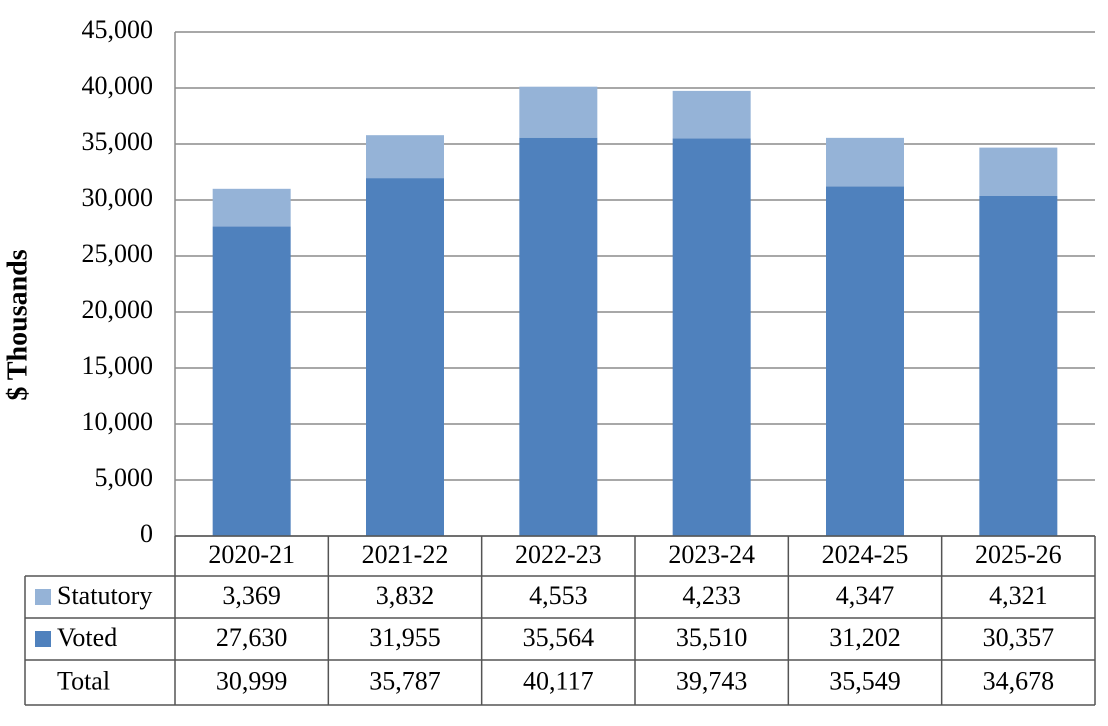 The image size is (1108, 726). I want to click on table-value: 4,553, so click(558, 595).